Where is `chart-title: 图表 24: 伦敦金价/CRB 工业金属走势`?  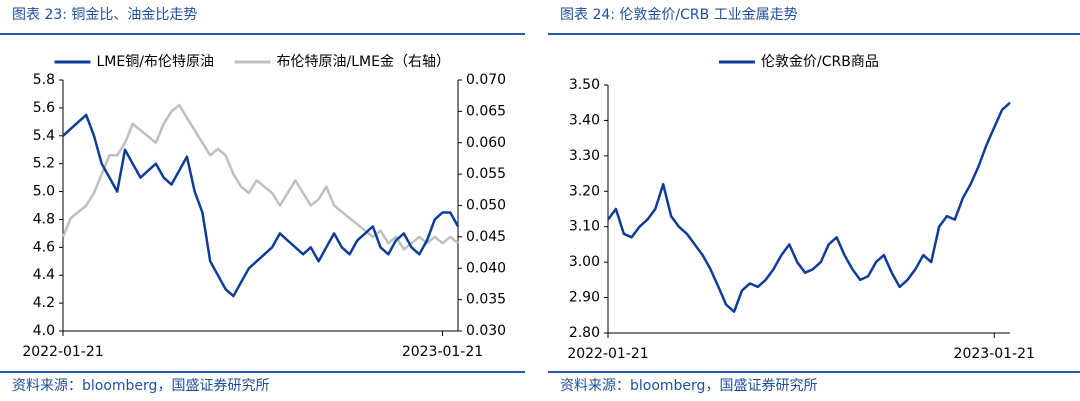
chart-title: 图表 24: 伦敦金价/CRB 工业金属走势 is located at coordinates (679, 15).